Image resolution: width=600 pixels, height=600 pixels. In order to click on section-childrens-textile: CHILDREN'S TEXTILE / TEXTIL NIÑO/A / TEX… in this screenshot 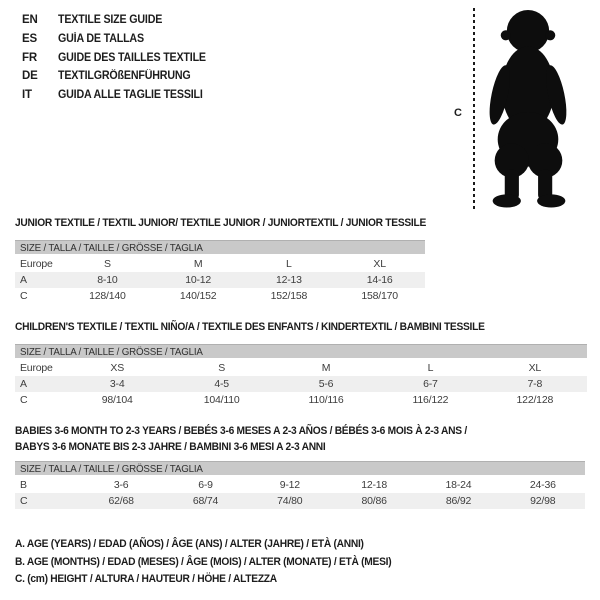, I will do `click(301, 363)`.